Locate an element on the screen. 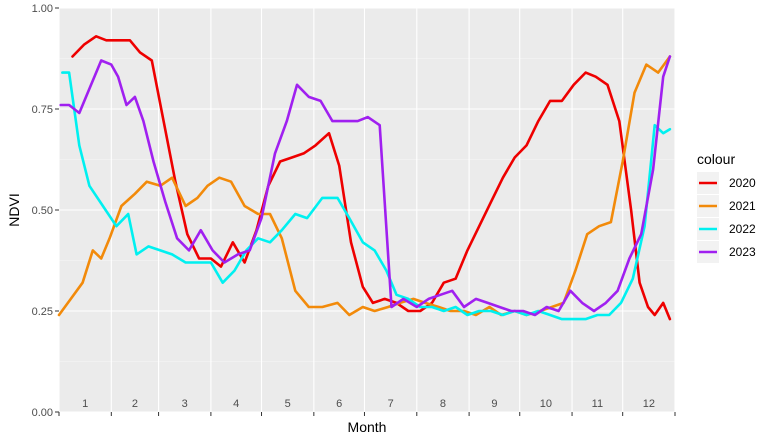  x-axis-title: Month is located at coordinates (367, 427).